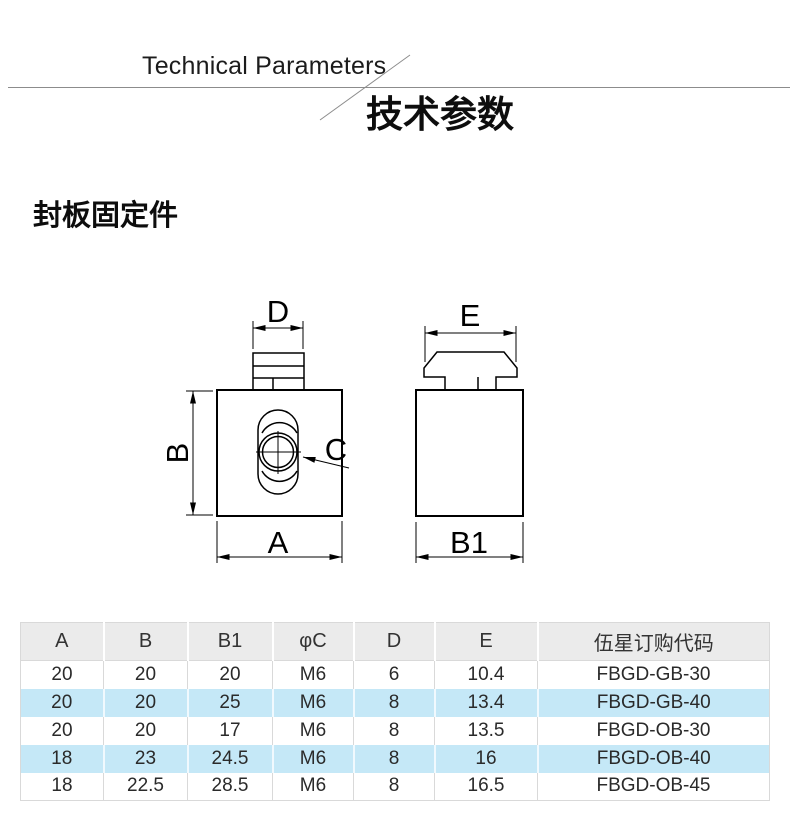 The width and height of the screenshot is (790, 835). I want to click on dimension-label-b1: B1, so click(469, 542).